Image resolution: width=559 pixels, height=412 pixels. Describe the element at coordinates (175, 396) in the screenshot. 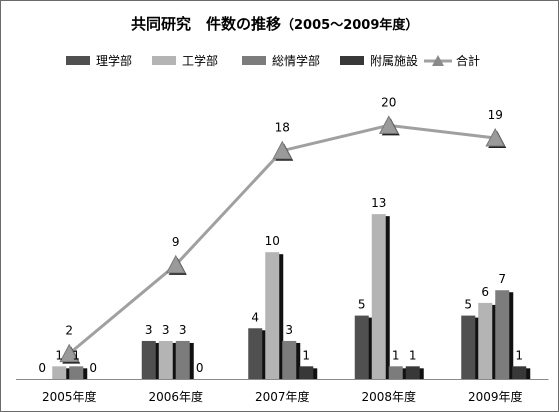

I see `x-tick-label: 2006年度` at that location.